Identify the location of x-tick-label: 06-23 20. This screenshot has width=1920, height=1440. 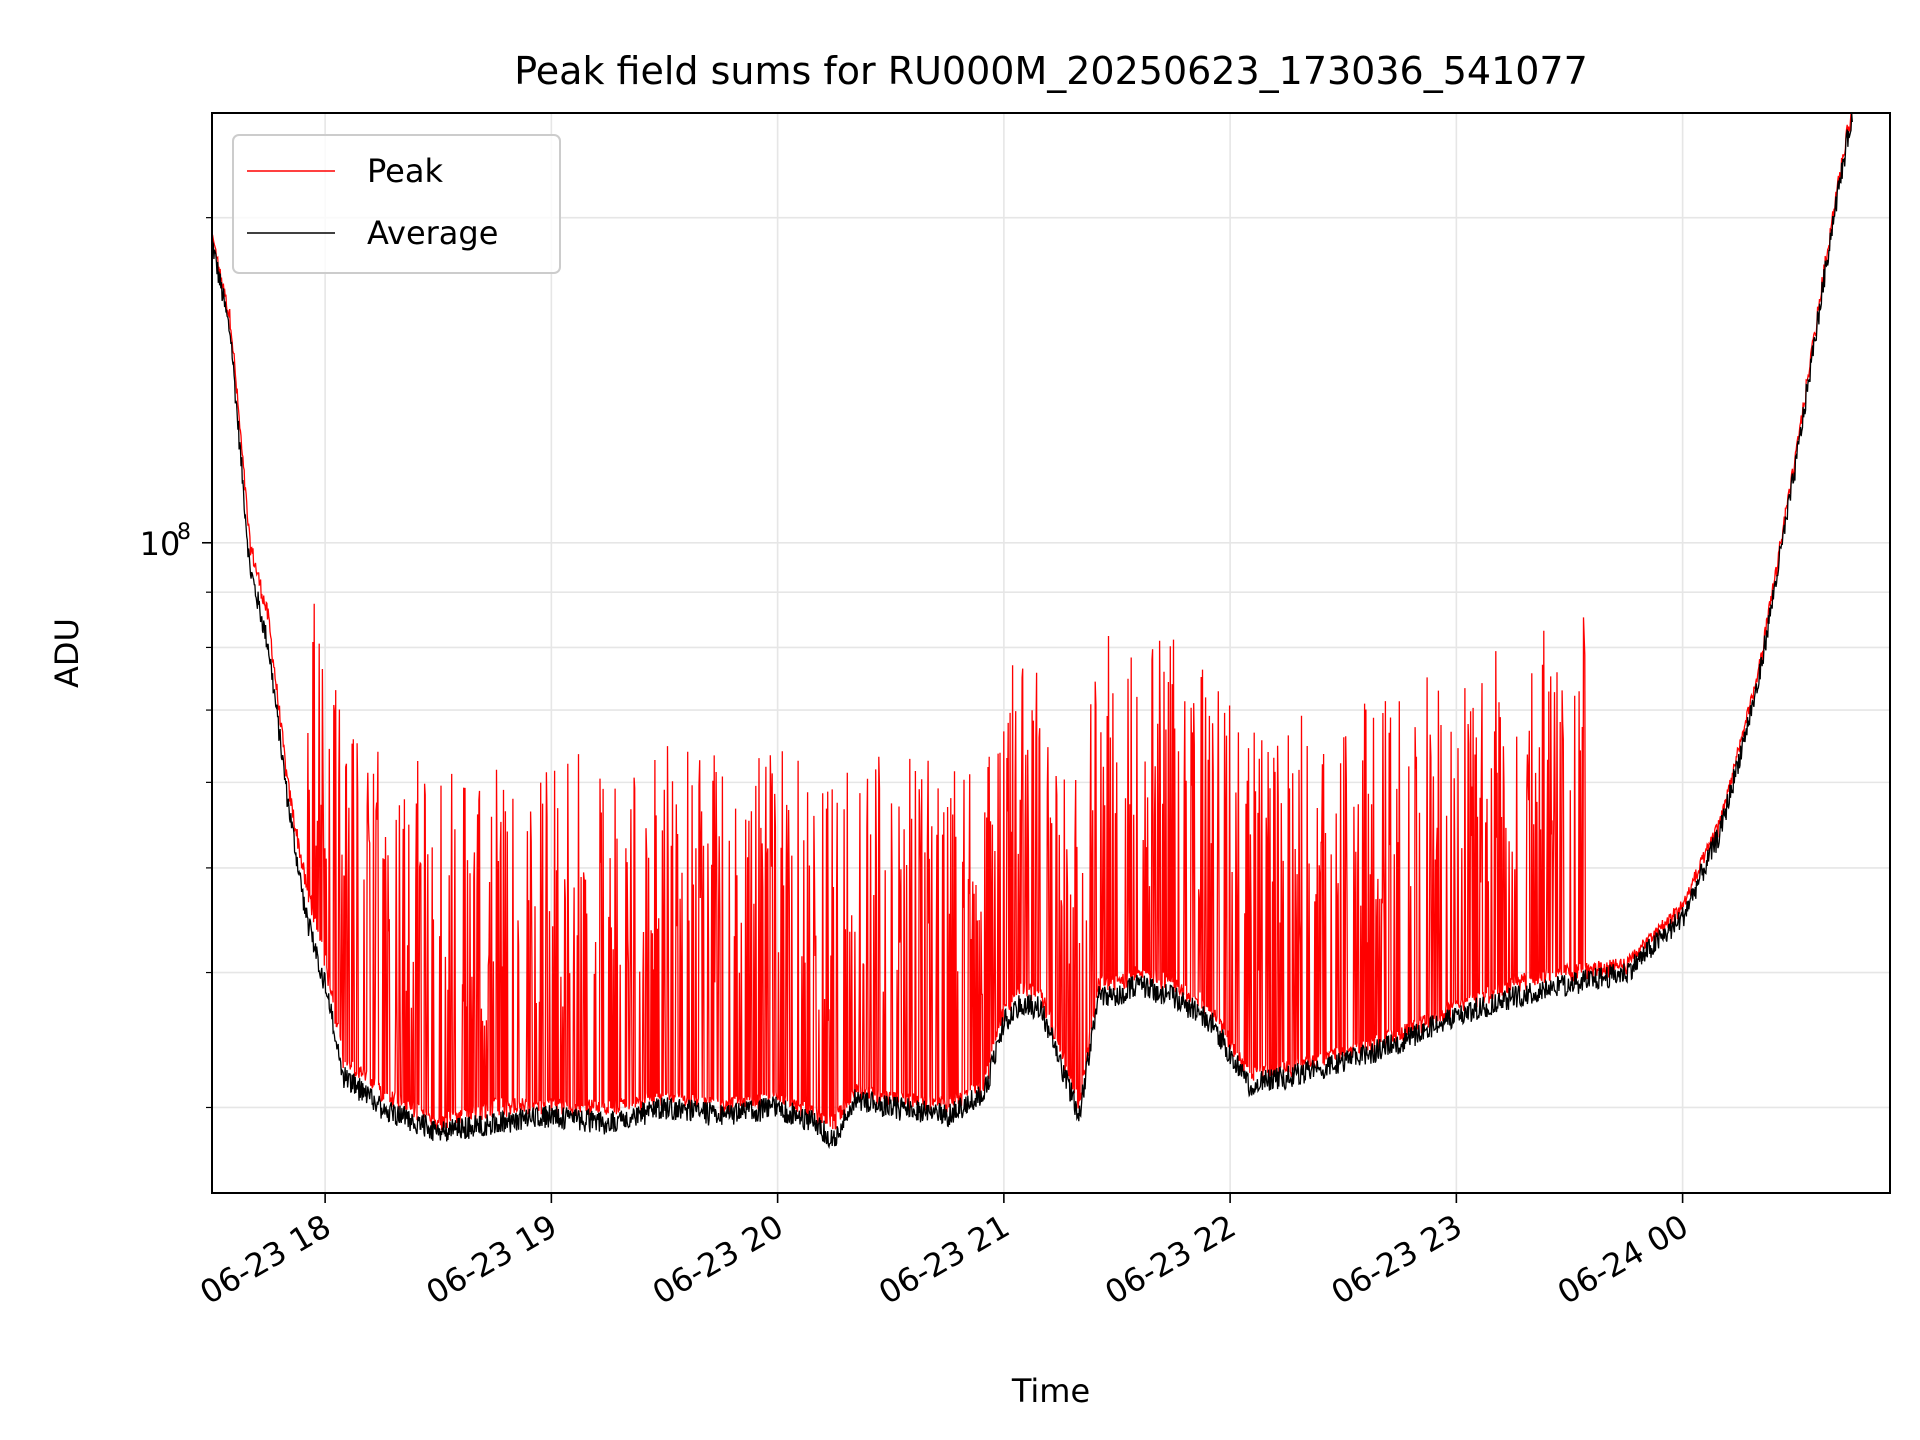
(718, 1259).